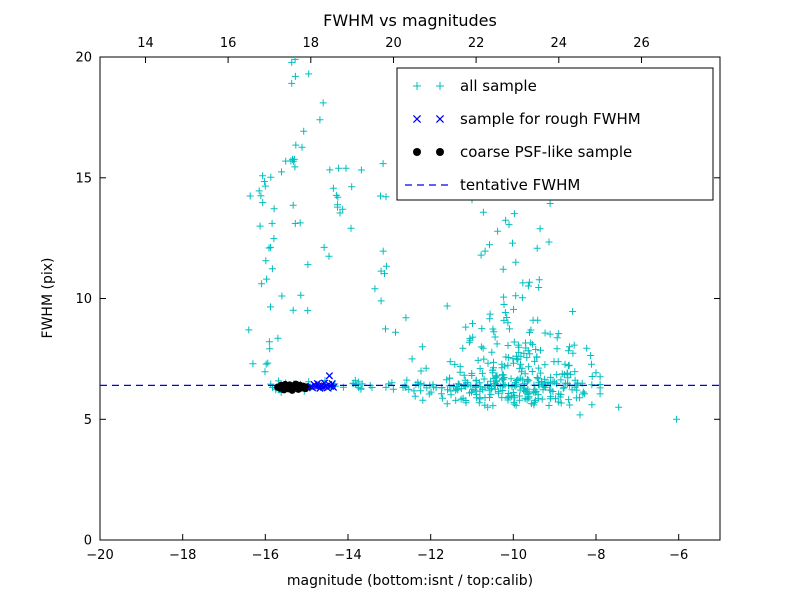  Describe the element at coordinates (520, 185) in the screenshot. I see `legend-label: tentative FWHM` at that location.